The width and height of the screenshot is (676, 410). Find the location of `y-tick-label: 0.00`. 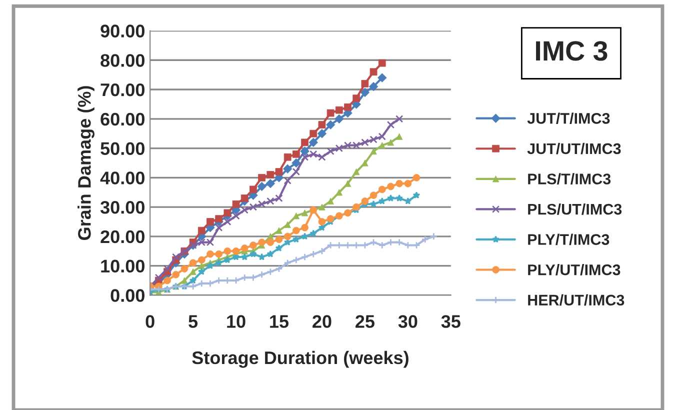

y-tick-label: 0.00 is located at coordinates (127, 295).